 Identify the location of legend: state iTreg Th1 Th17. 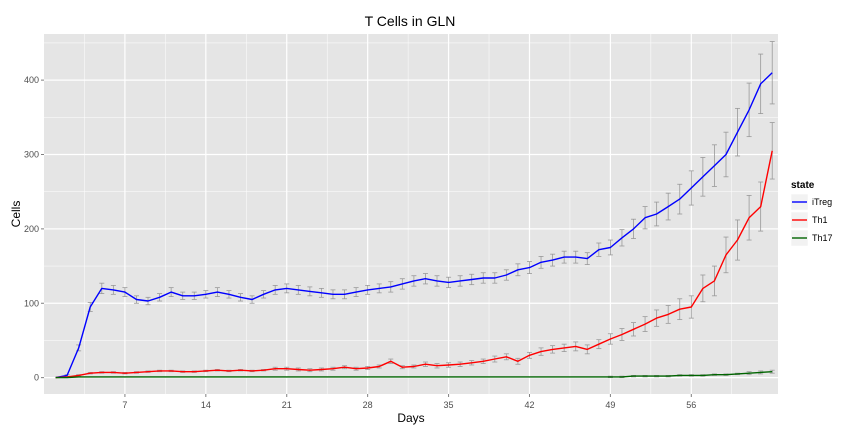
(811, 213).